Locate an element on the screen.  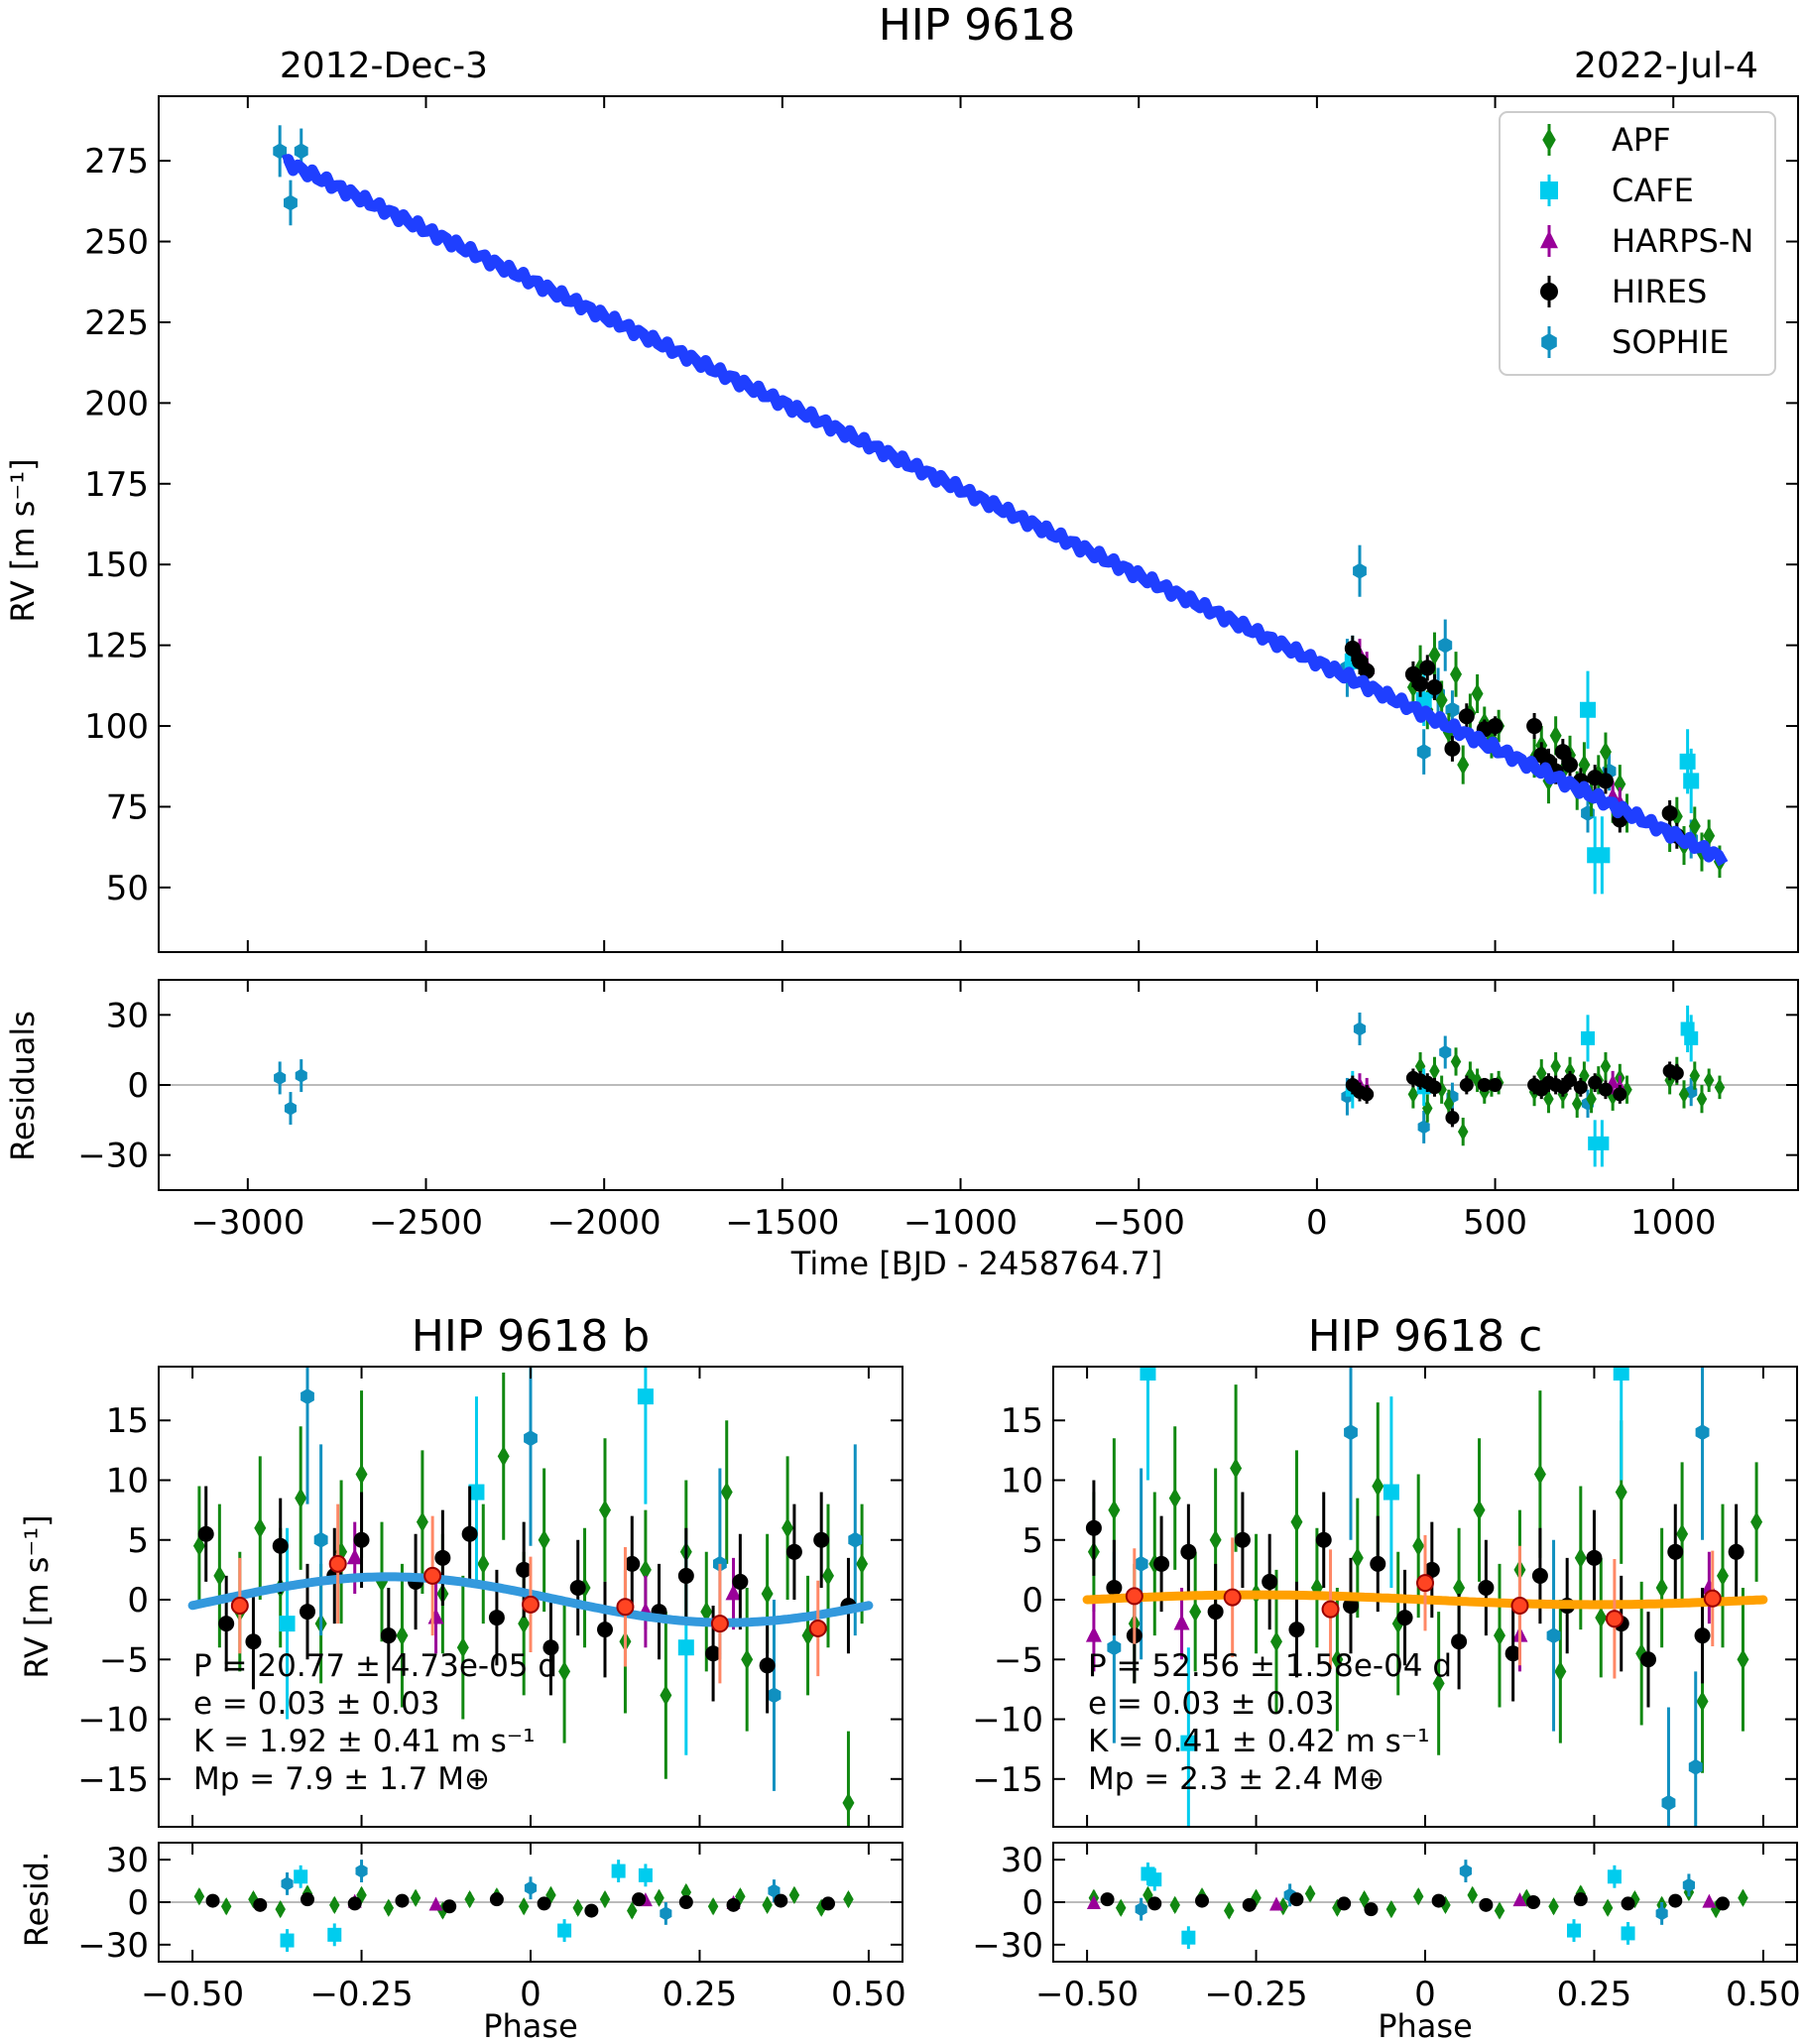
y-tick-label: 0 is located at coordinates (1032, 1903).